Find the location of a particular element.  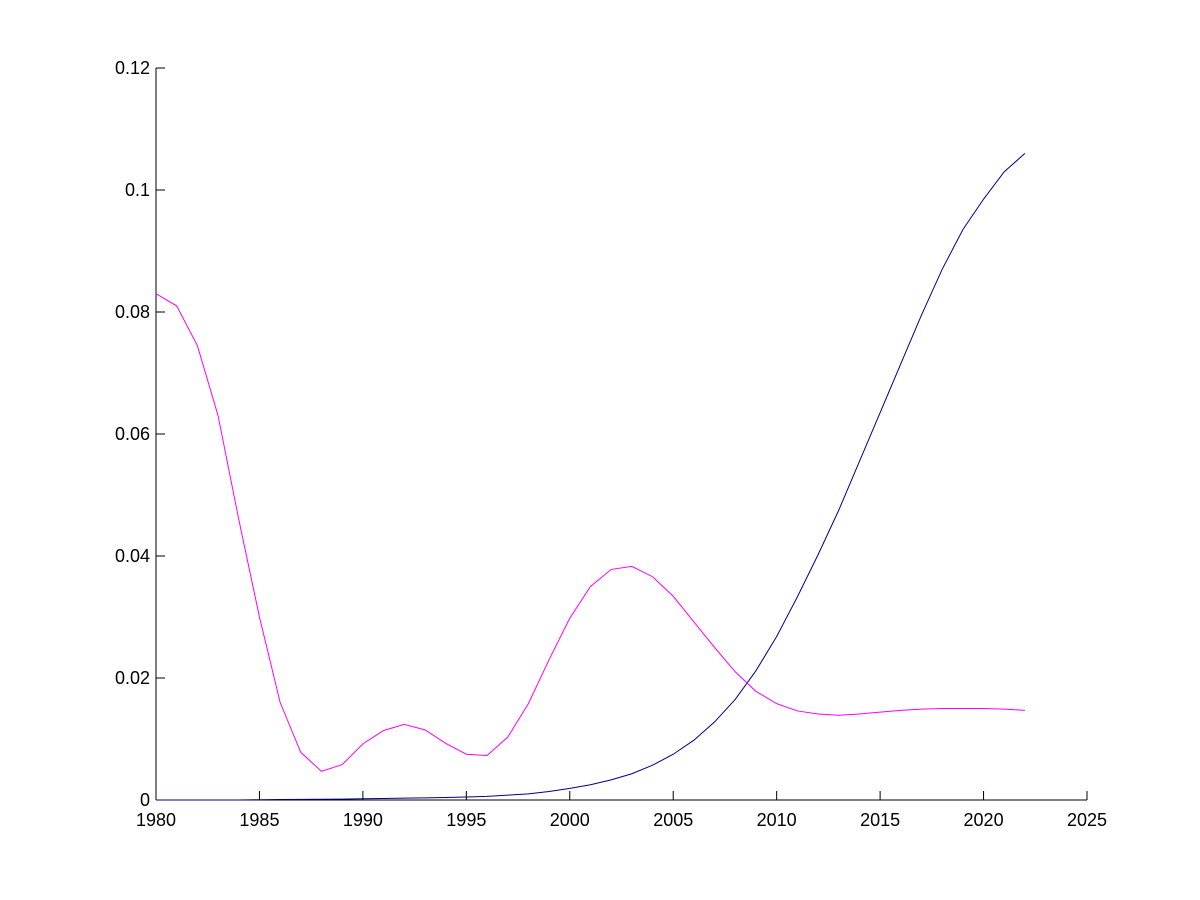

x-tick-label: 2020 is located at coordinates (984, 820).